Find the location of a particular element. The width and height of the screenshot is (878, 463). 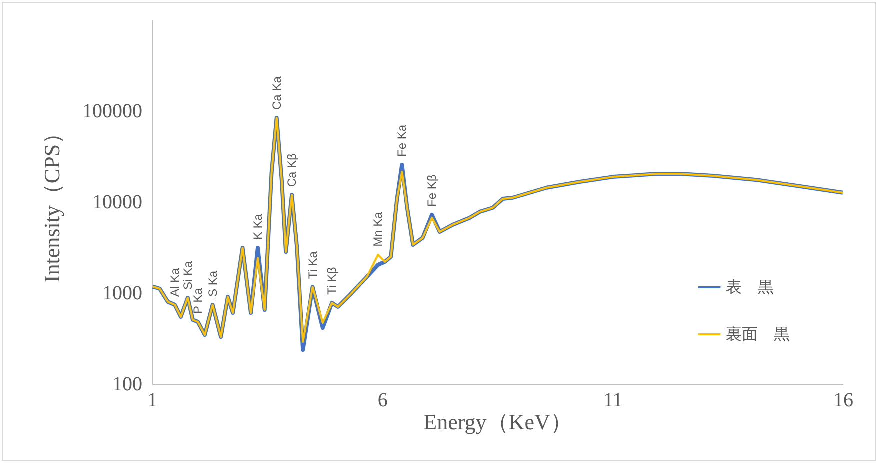

x-axis-title: Energy（KeV） is located at coordinates (498, 422).